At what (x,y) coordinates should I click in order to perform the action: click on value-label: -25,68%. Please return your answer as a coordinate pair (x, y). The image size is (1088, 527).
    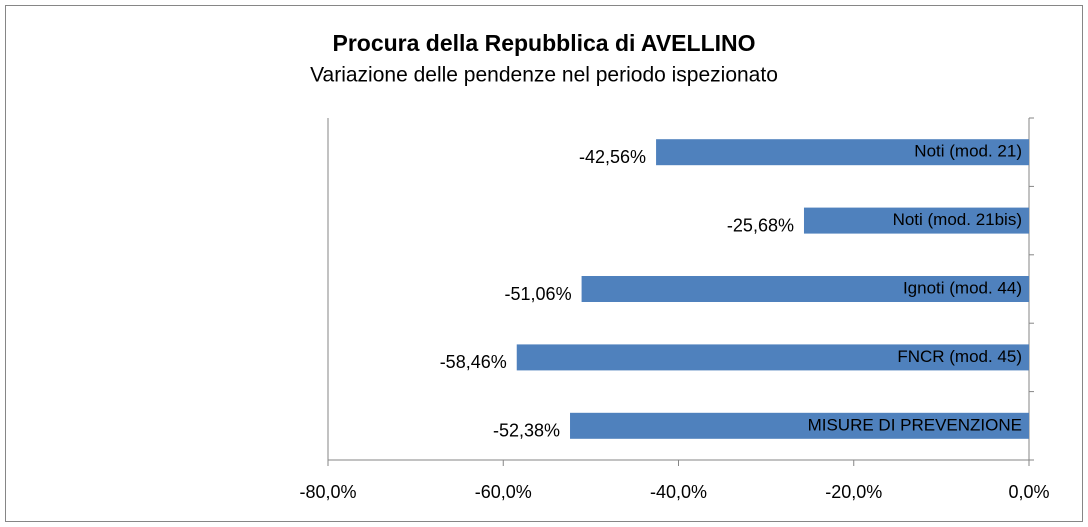
    Looking at the image, I should click on (760, 225).